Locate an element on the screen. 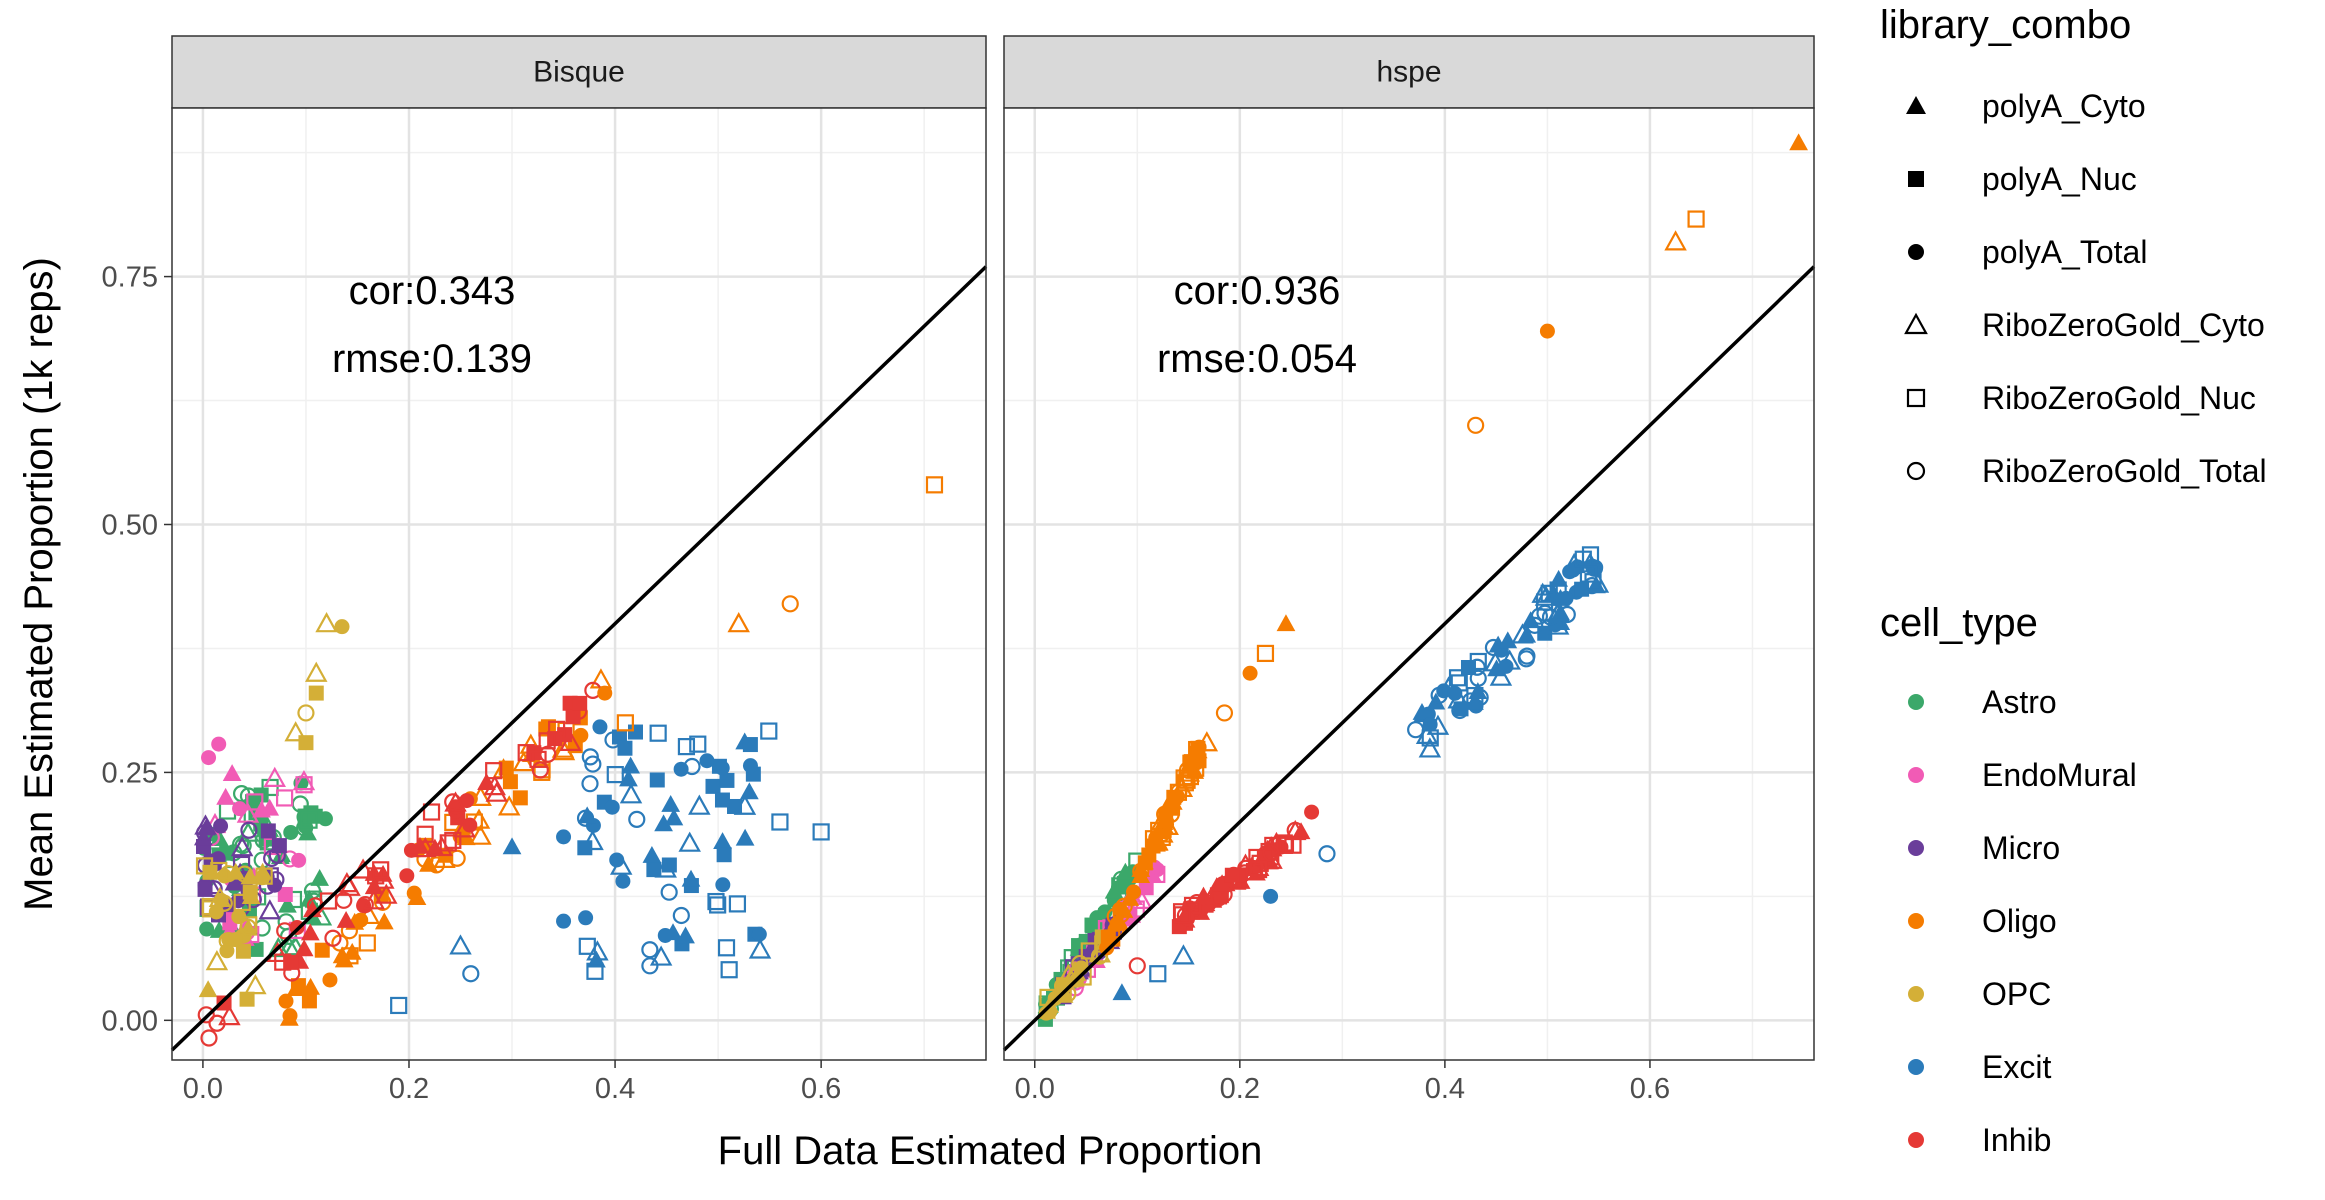  x-axis-hspe: 0.0 0.2 0.4 0.6 is located at coordinates (1342, 1082).